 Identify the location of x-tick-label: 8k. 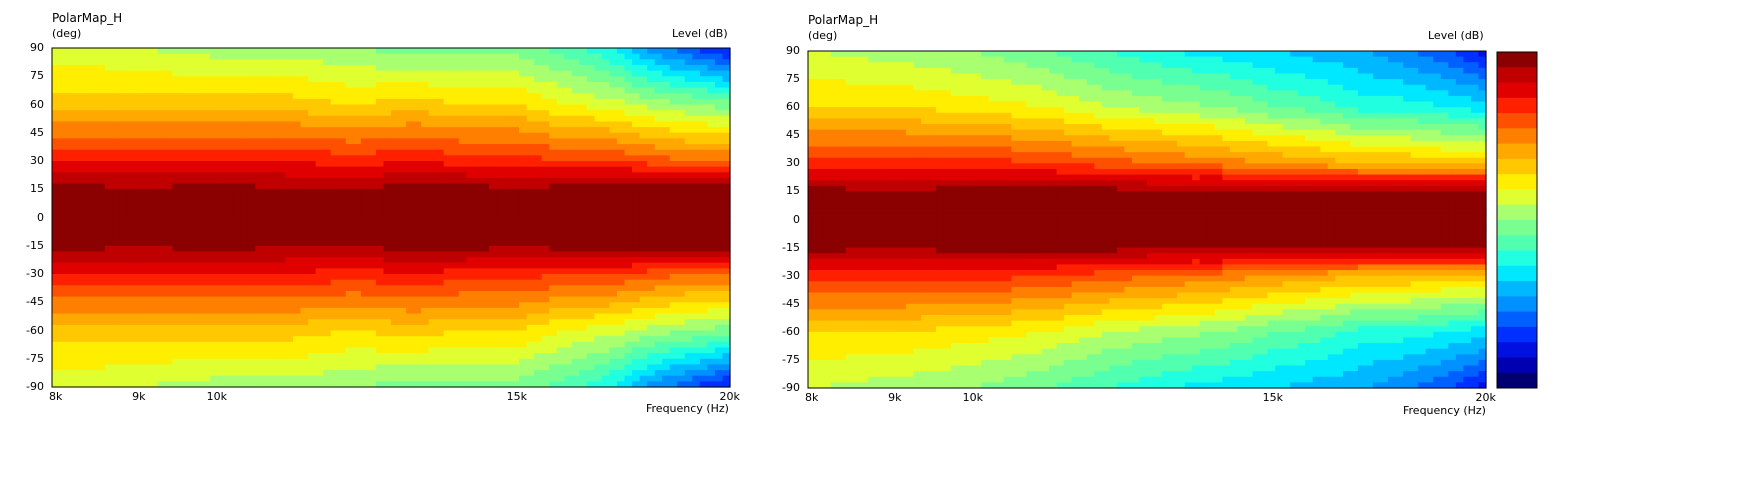
(812, 397).